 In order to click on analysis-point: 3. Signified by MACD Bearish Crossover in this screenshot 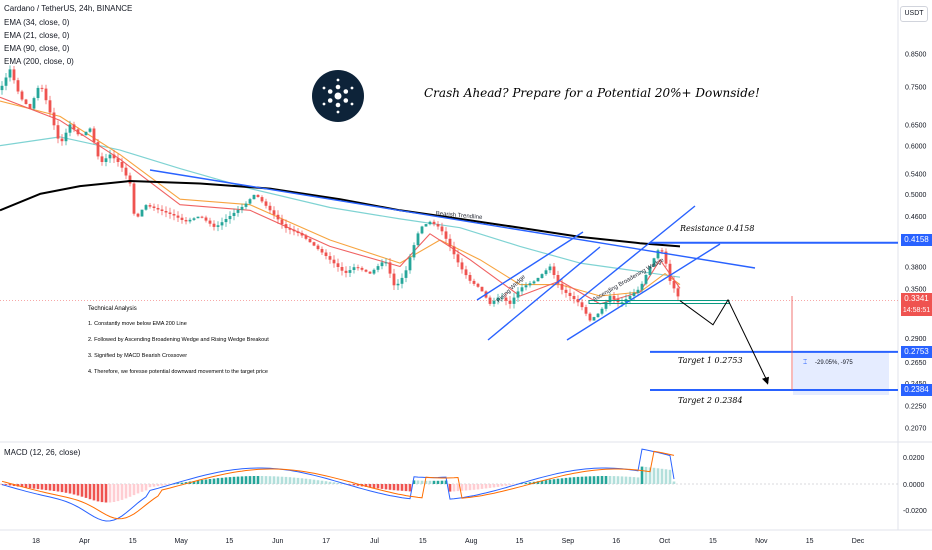, I will do `click(138, 356)`.